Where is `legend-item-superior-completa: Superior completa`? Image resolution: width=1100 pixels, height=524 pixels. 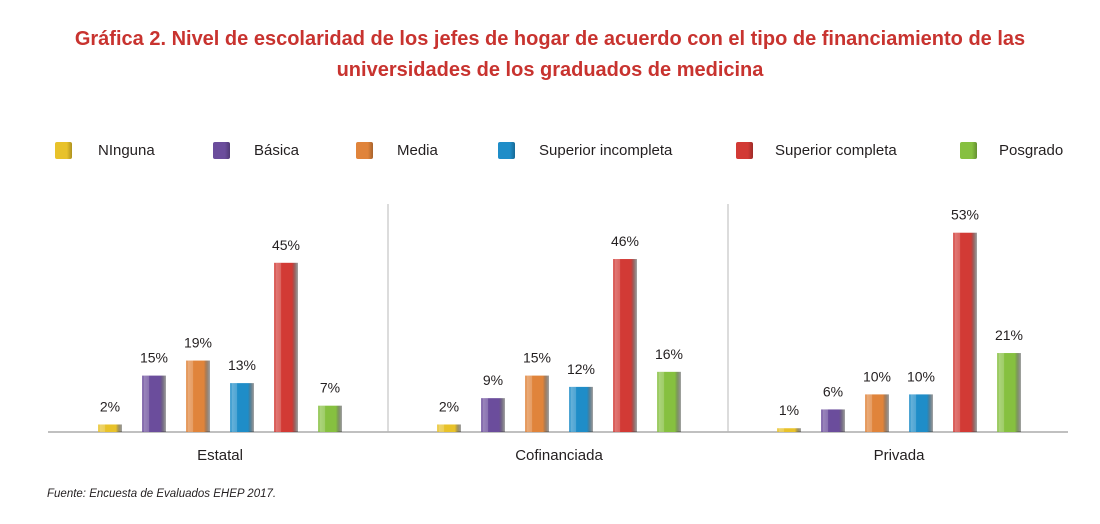
legend-item-superior-completa: Superior completa is located at coordinates (816, 150).